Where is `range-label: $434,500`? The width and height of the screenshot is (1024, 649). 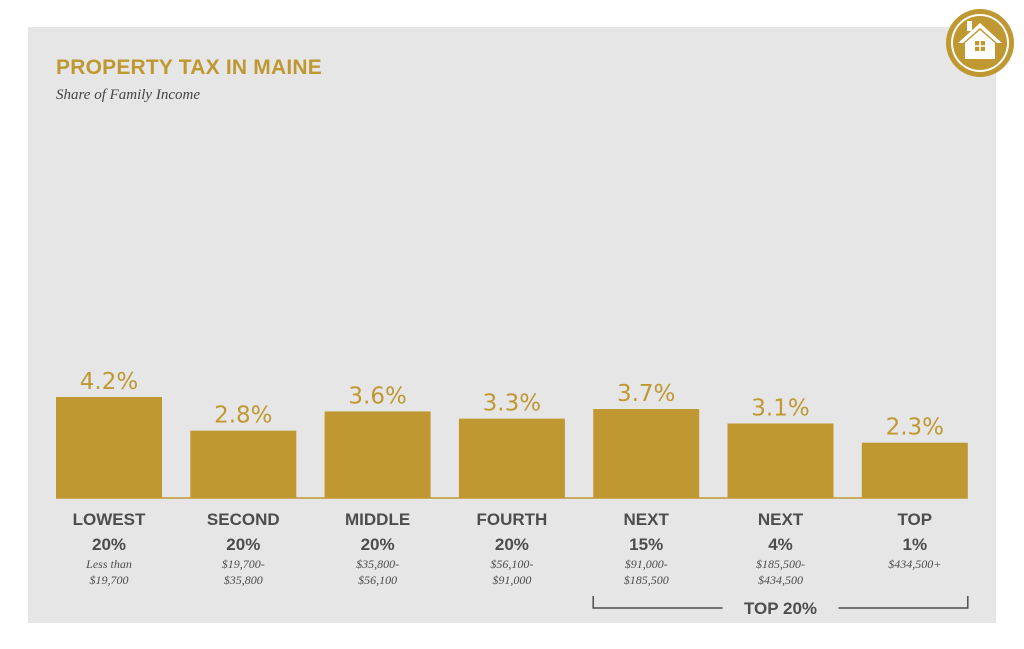
range-label: $434,500 is located at coordinates (780, 580).